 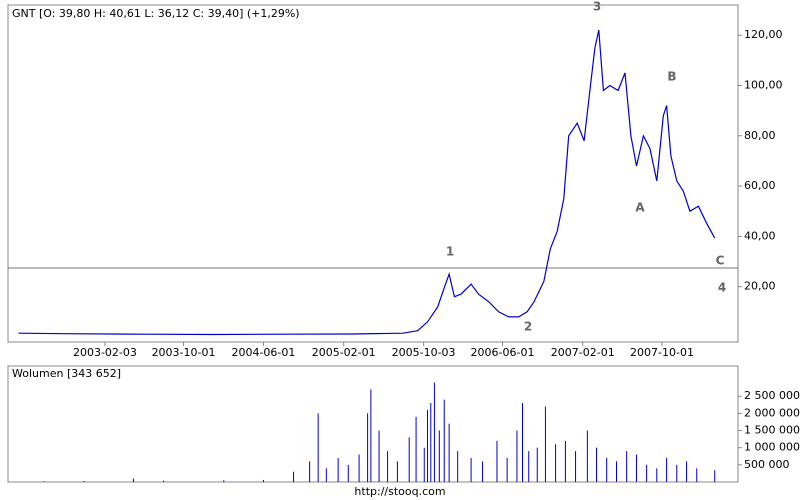 I want to click on annotation: 2, so click(x=528, y=327).